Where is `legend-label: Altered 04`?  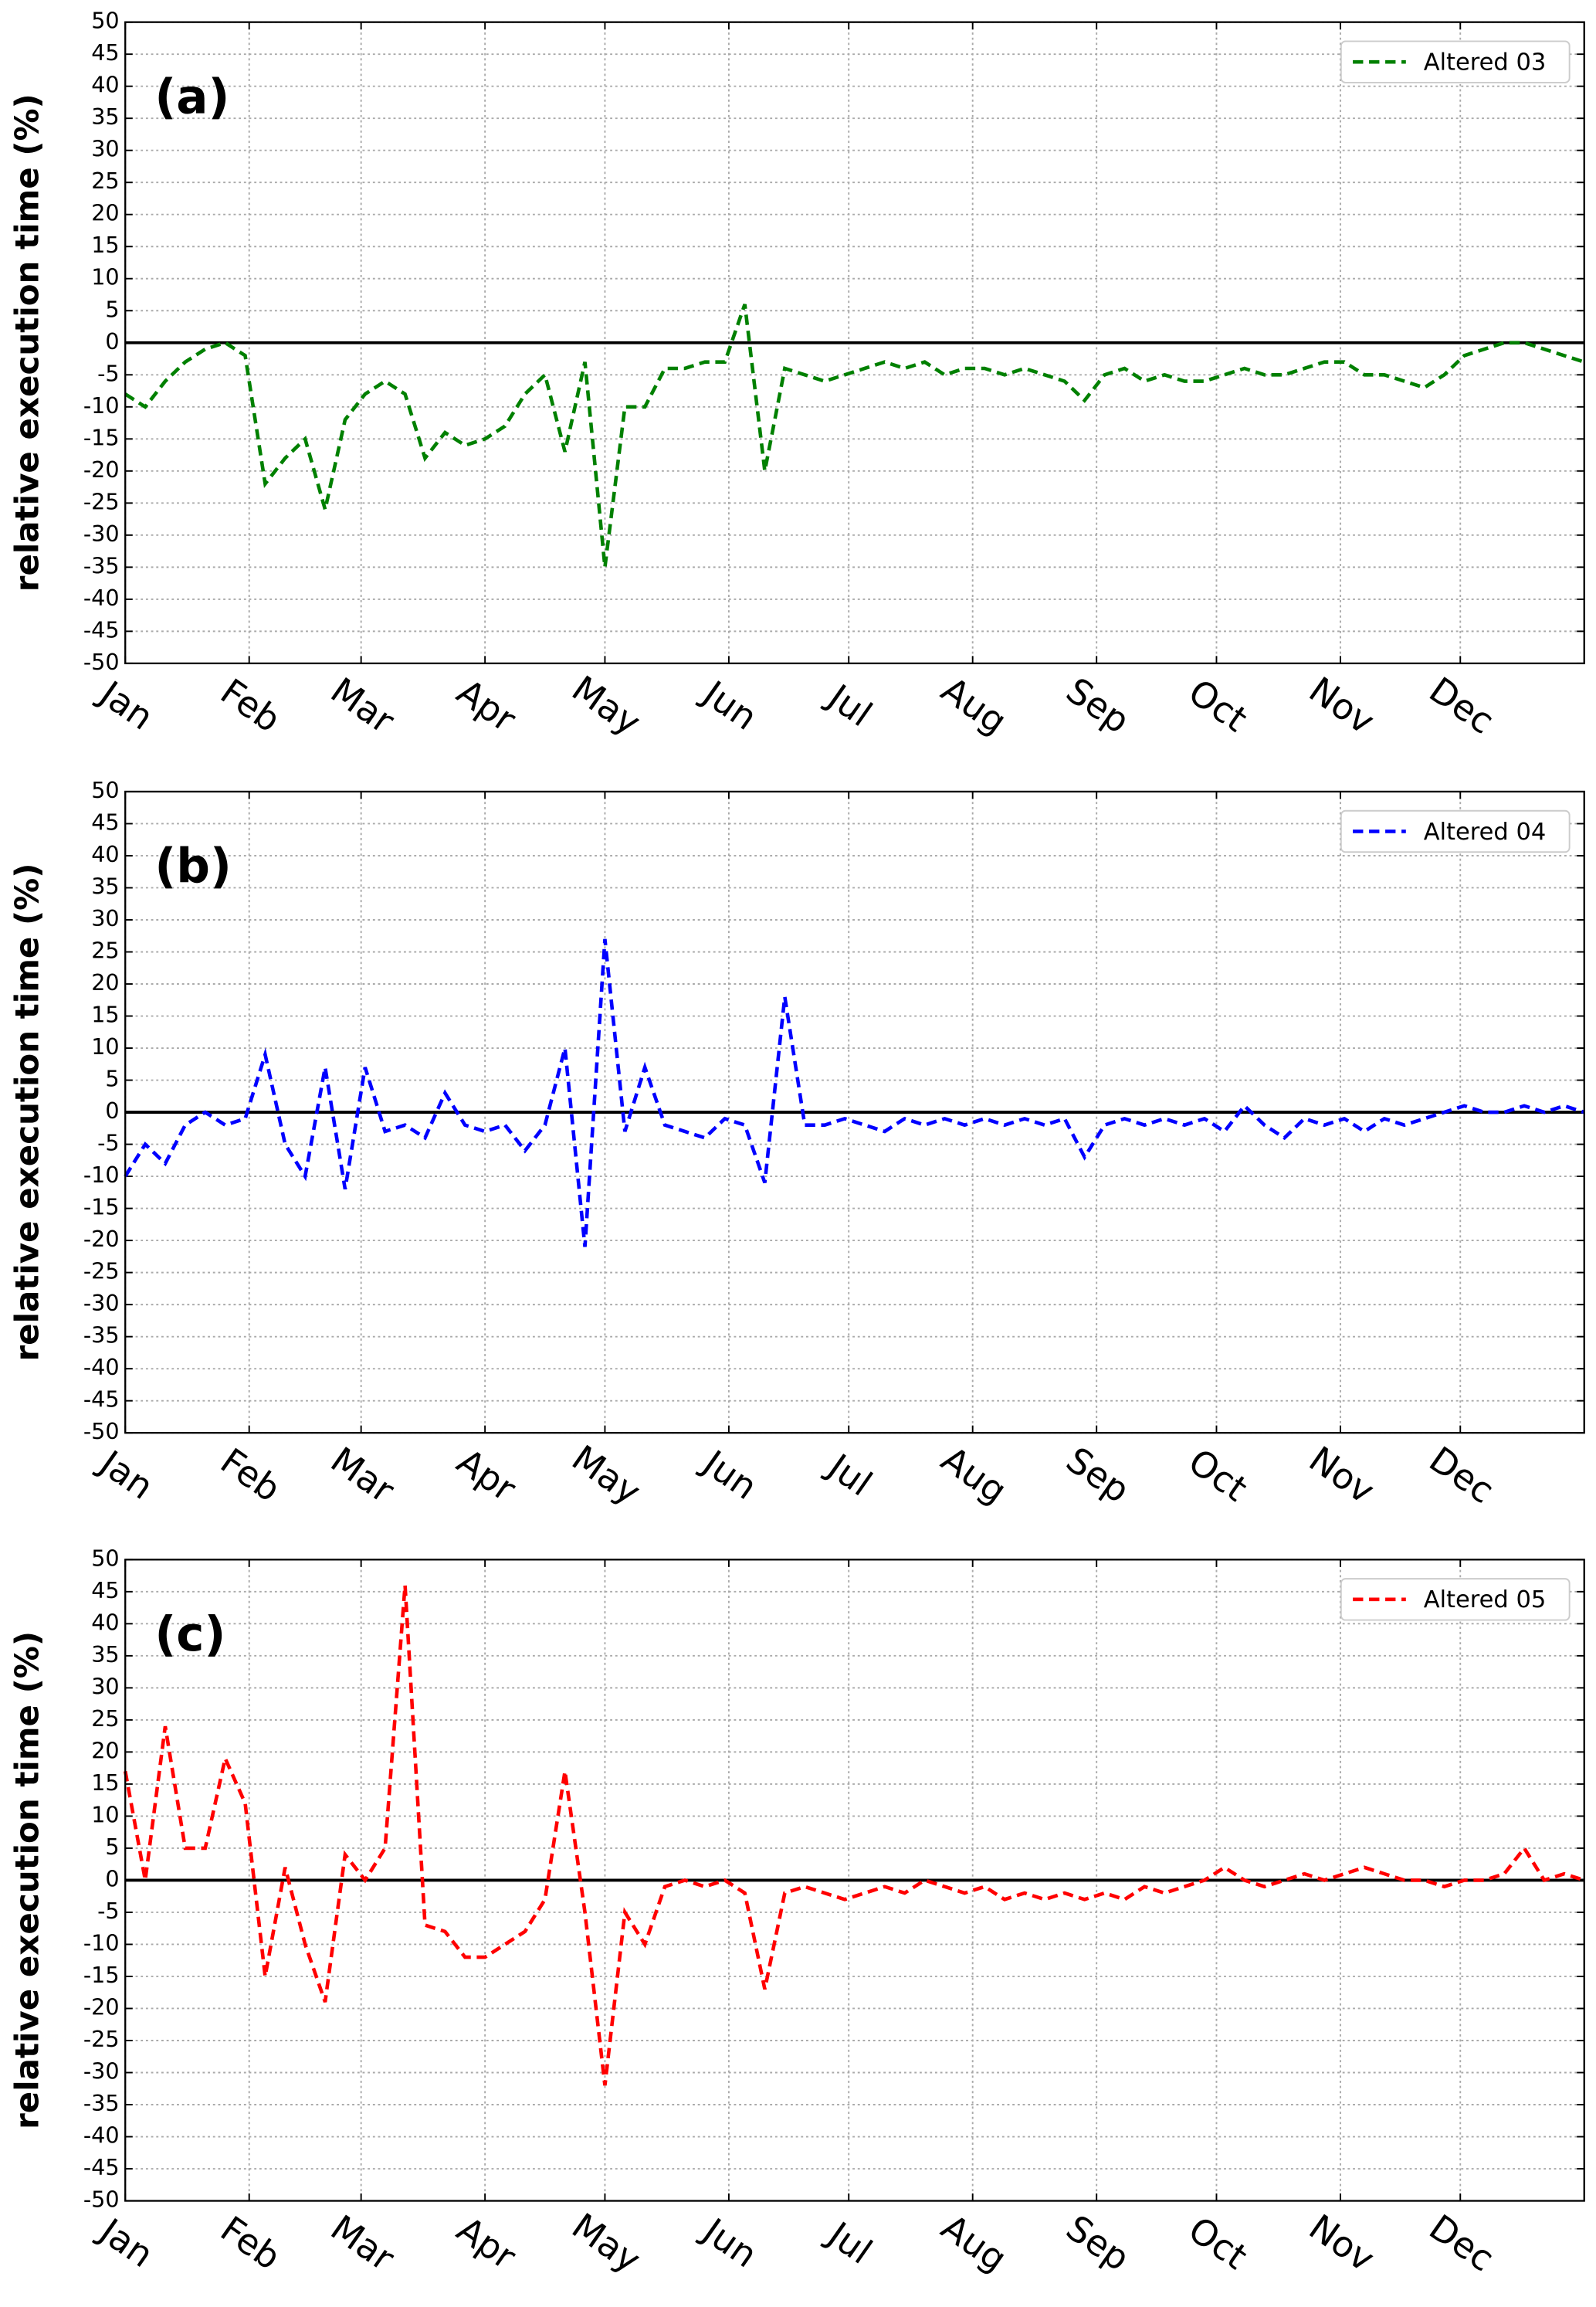
legend-label: Altered 04 is located at coordinates (1486, 832).